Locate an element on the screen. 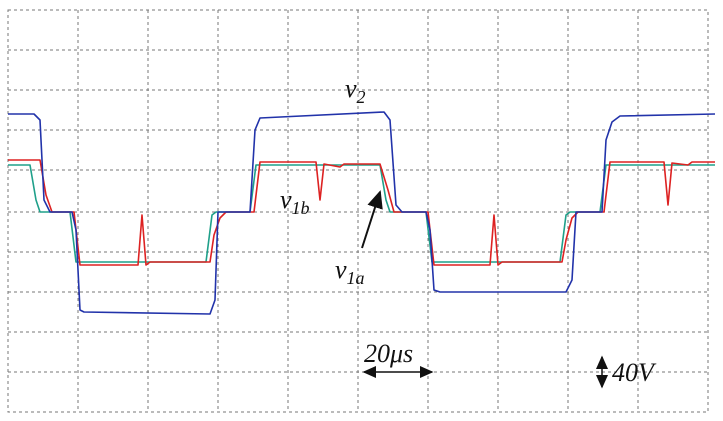 Image resolution: width=723 pixels, height=421 pixels. label-v2-sub: 2 is located at coordinates (361, 97).